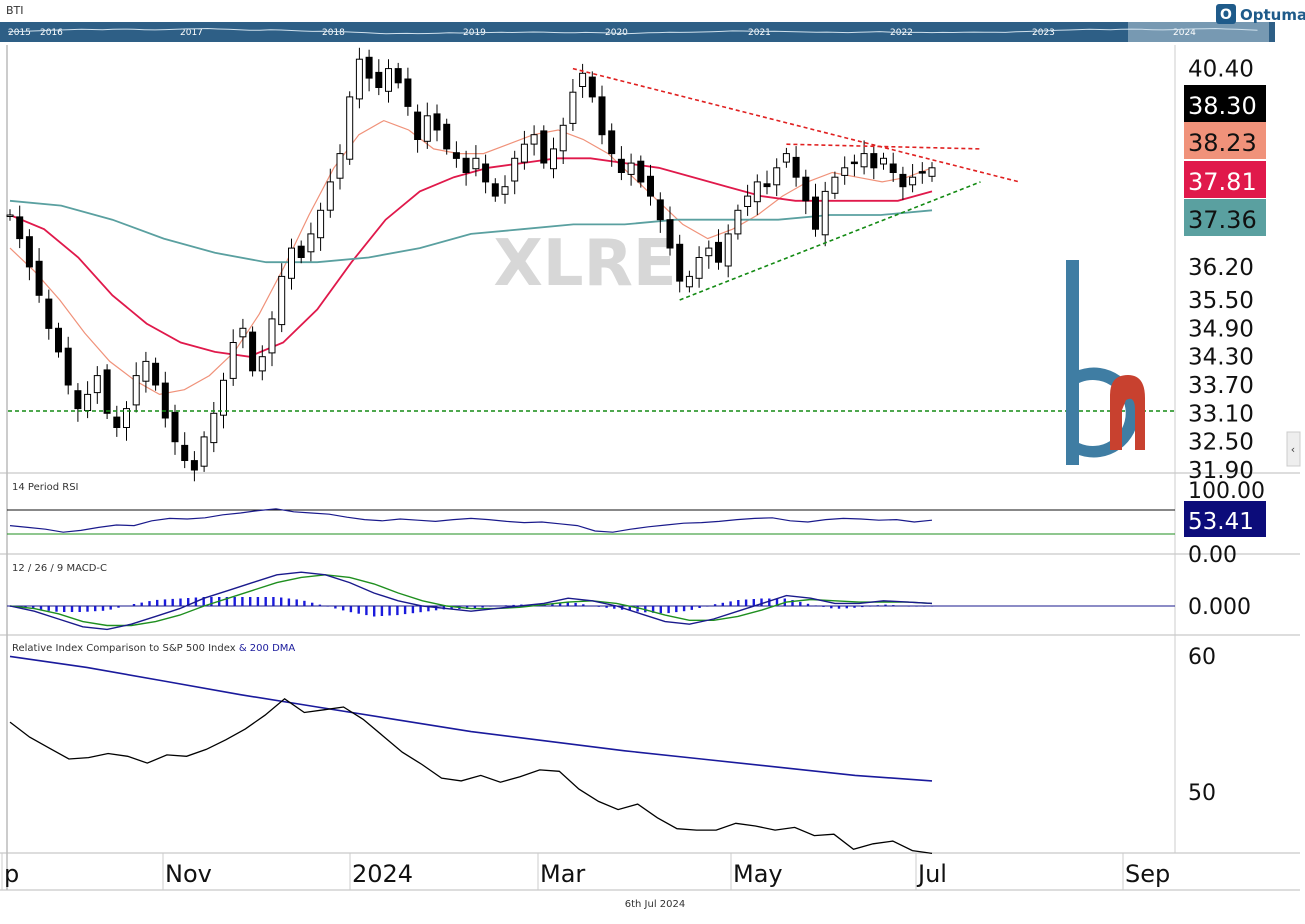 Image resolution: width=1305 pixels, height=924 pixels. I want to click on value-box-label-2: 37.81, so click(1222, 182).